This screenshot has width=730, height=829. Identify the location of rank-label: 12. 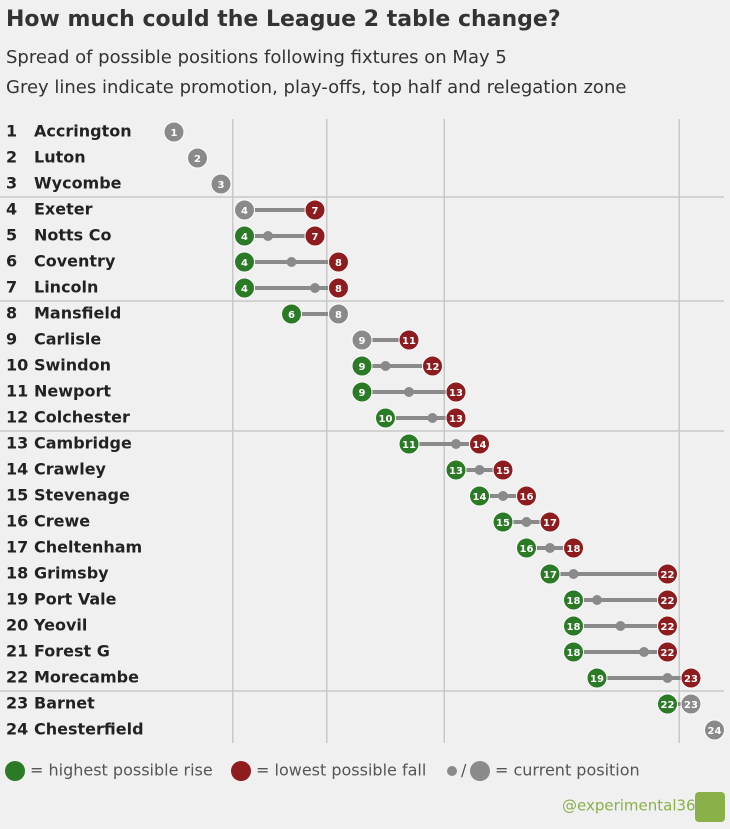
(17, 417).